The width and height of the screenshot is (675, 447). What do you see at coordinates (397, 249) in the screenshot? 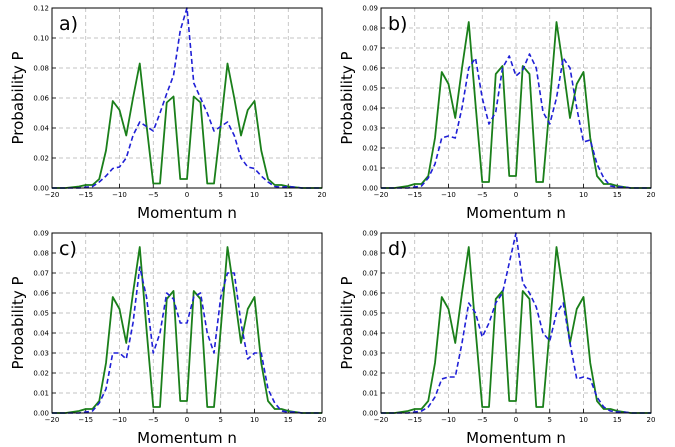
I see `panel-label: d)` at bounding box center [397, 249].